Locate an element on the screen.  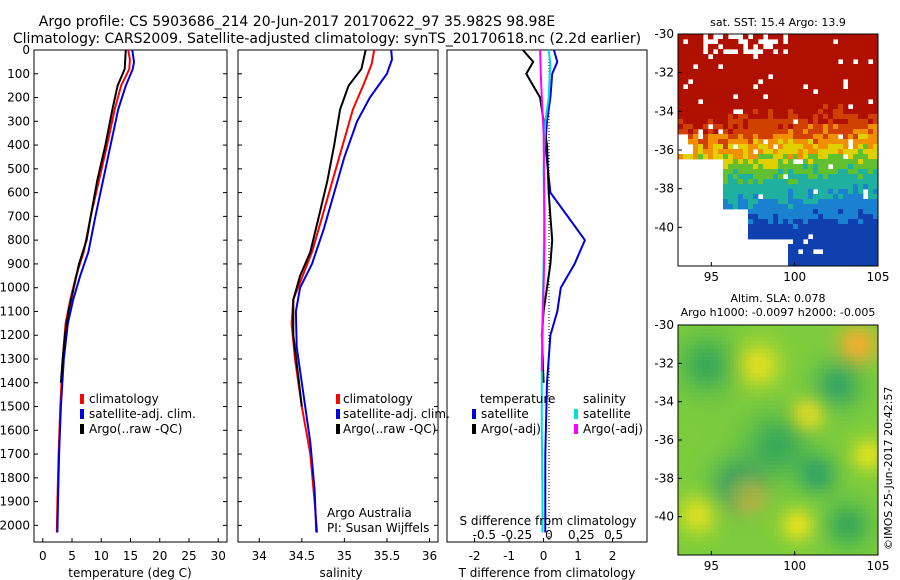
series-line-t-satellite is located at coordinates (565, 291).